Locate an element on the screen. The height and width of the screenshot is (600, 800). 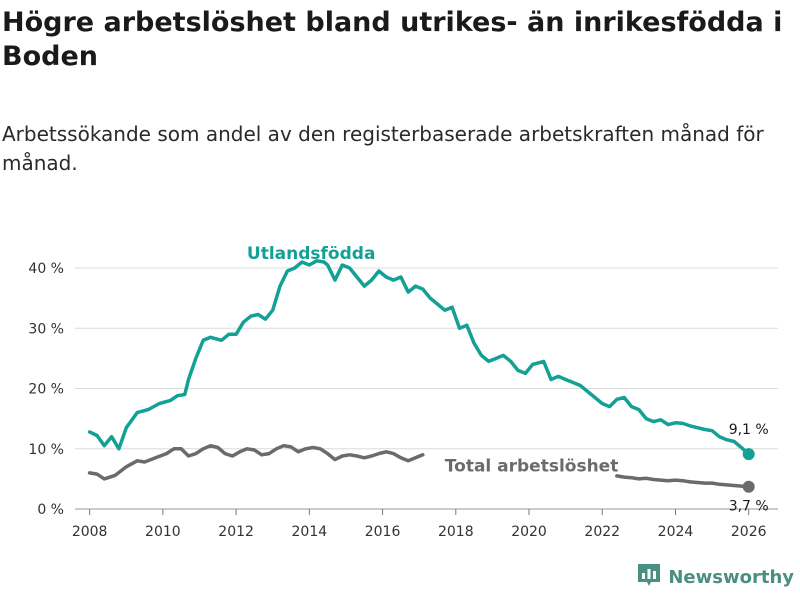
end-value-utlandsfodda: 9,1 % is located at coordinates (749, 430).